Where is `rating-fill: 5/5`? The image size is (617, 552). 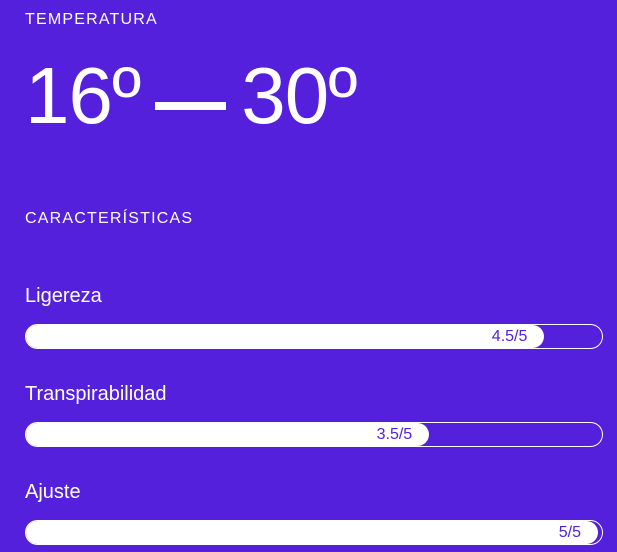
rating-fill: 5/5 is located at coordinates (312, 532).